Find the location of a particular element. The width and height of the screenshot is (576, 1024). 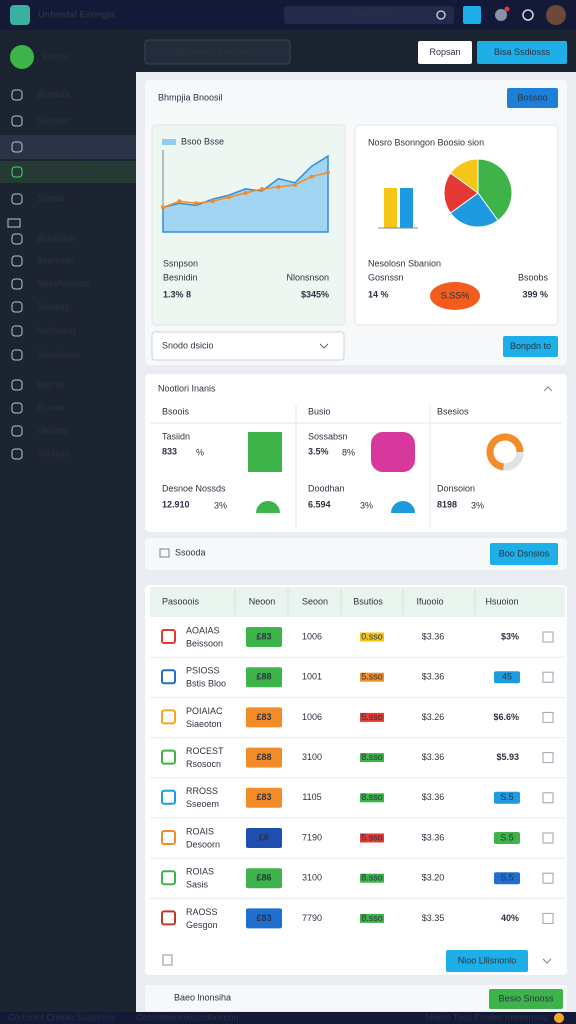

card-title: Bhmpjia Bnoosil is located at coordinates (190, 97).